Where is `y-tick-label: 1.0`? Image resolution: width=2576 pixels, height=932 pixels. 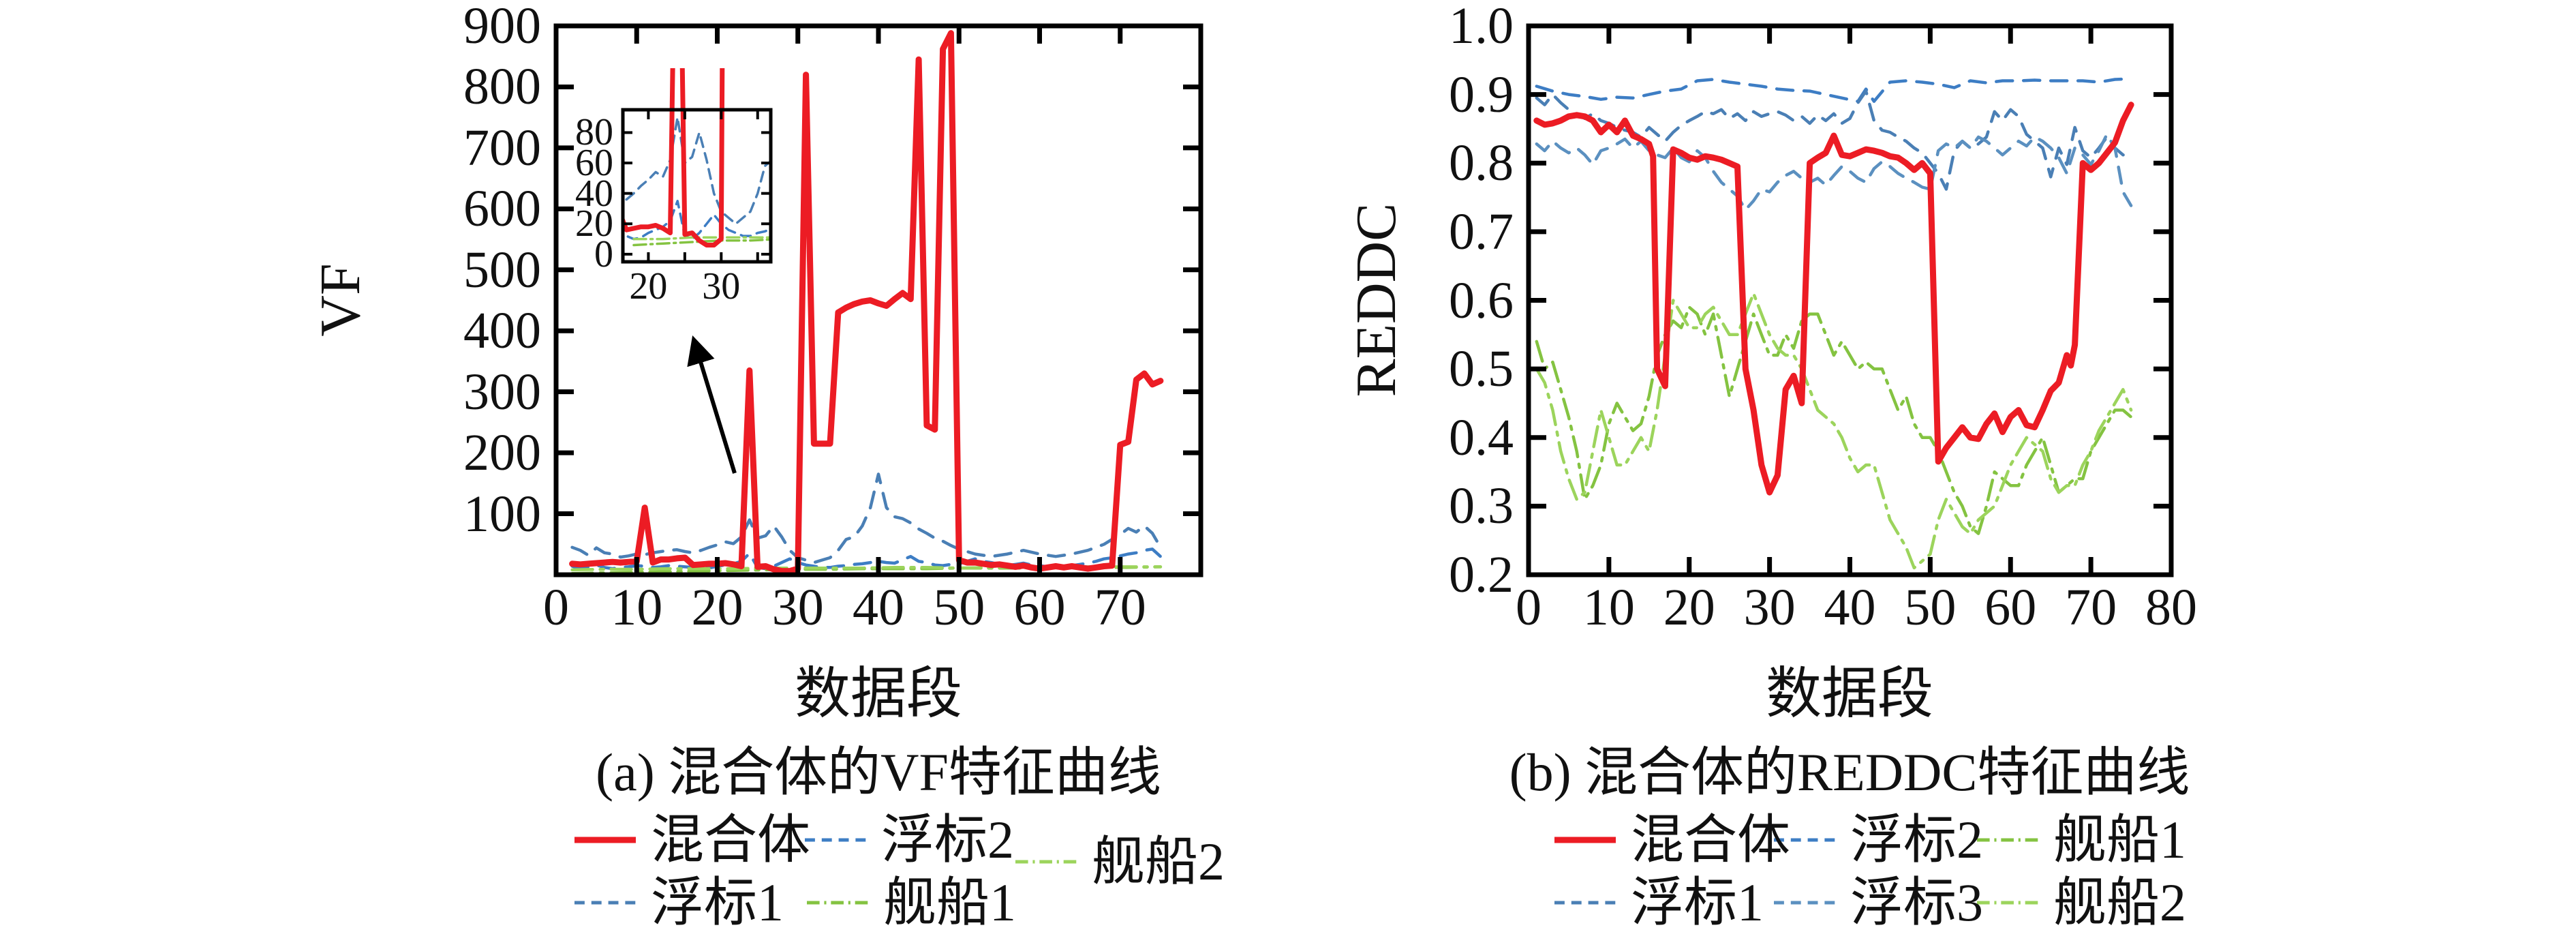
y-tick-label: 1.0 is located at coordinates (1481, 27).